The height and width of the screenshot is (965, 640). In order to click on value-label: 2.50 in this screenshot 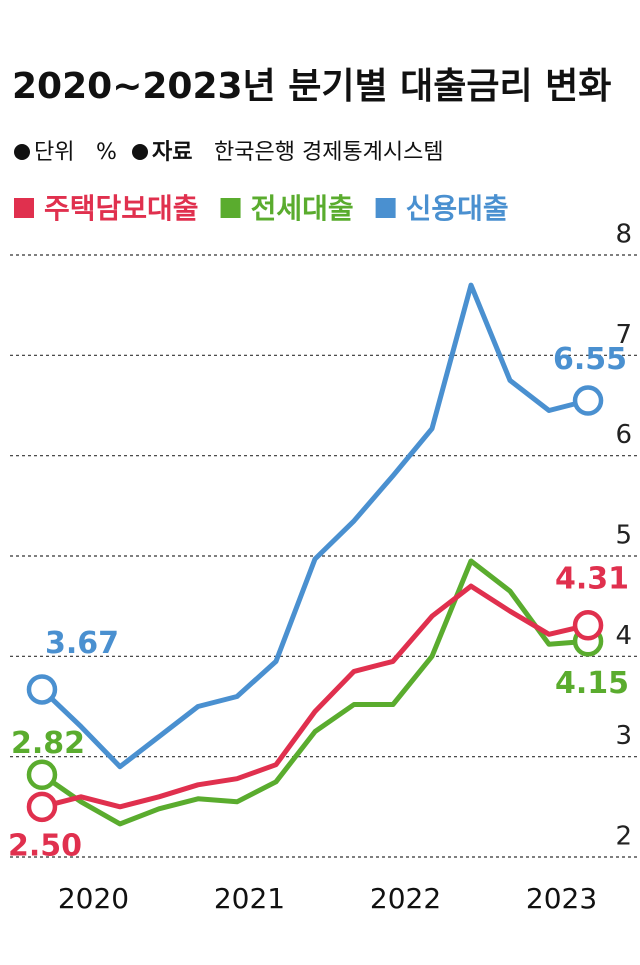, I will do `click(45, 845)`.